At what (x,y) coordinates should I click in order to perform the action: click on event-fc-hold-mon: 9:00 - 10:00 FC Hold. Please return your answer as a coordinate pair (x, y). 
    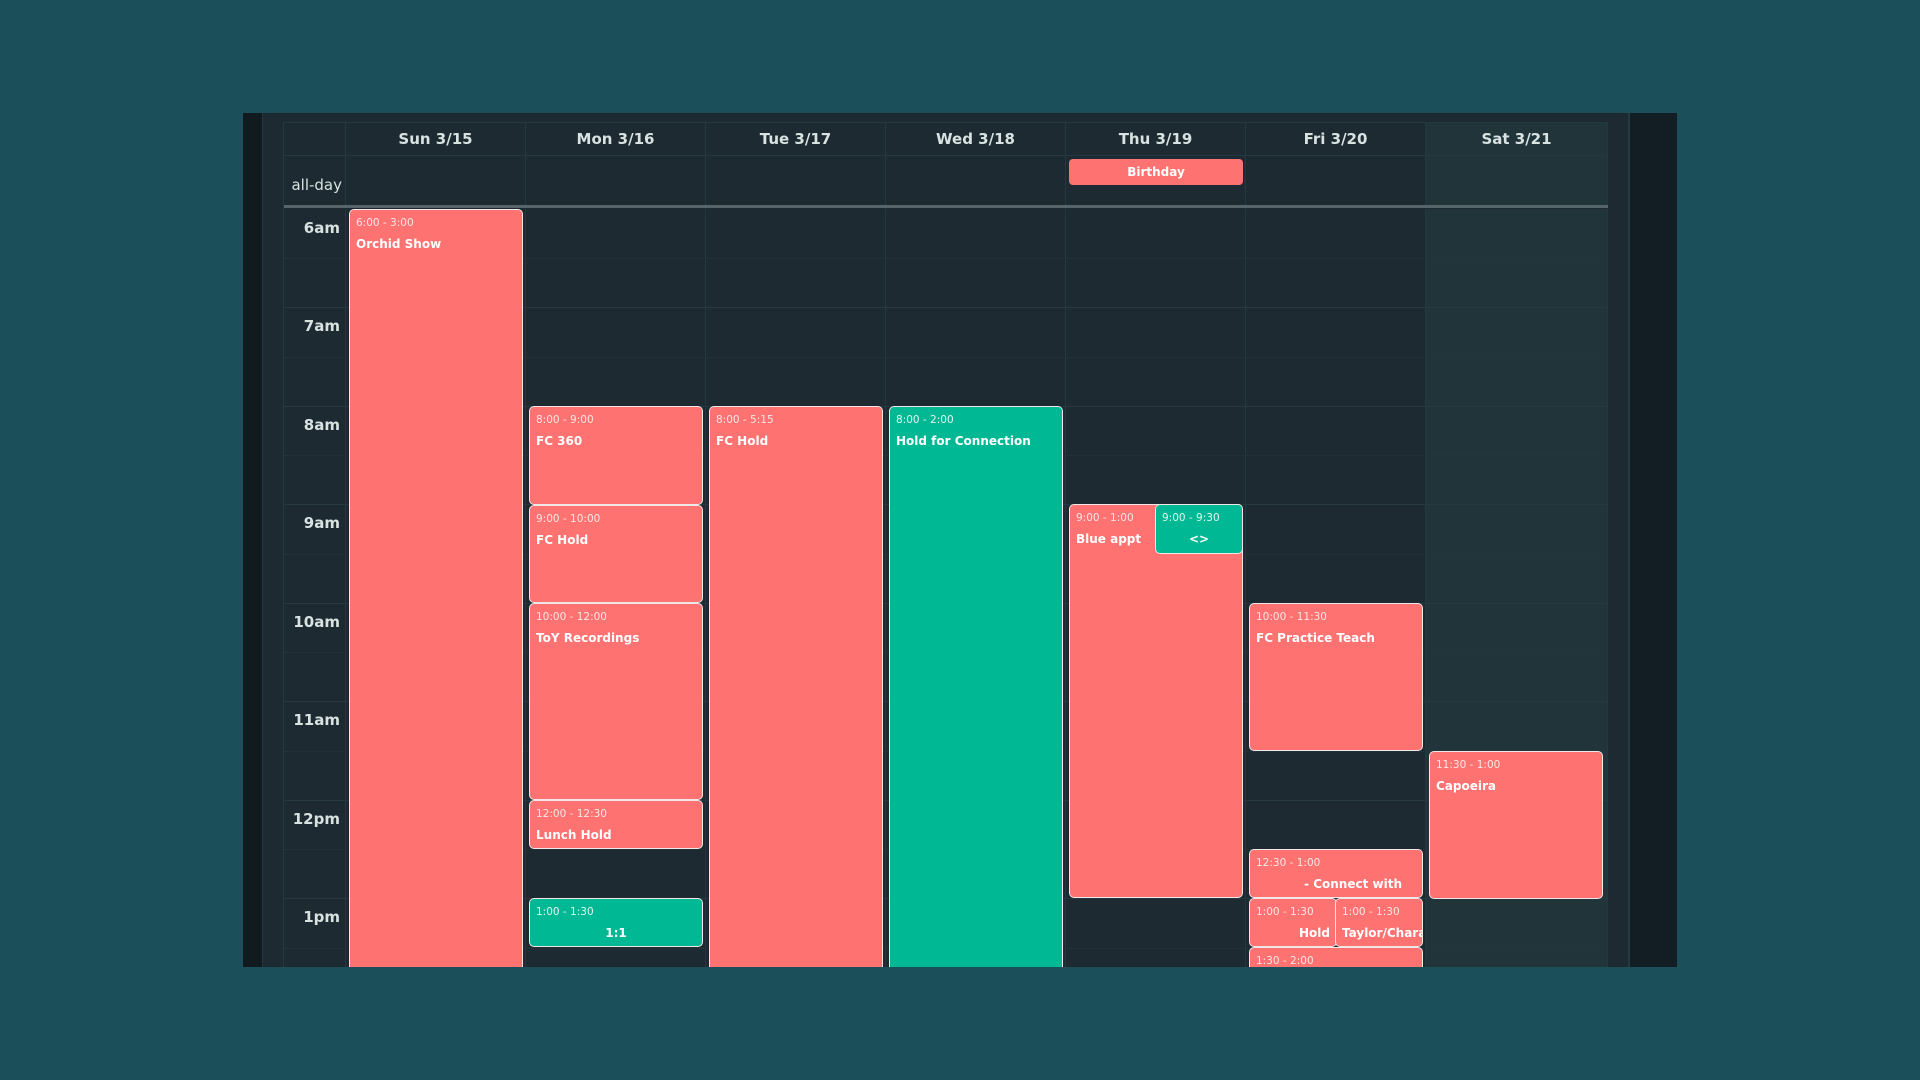
    Looking at the image, I should click on (616, 554).